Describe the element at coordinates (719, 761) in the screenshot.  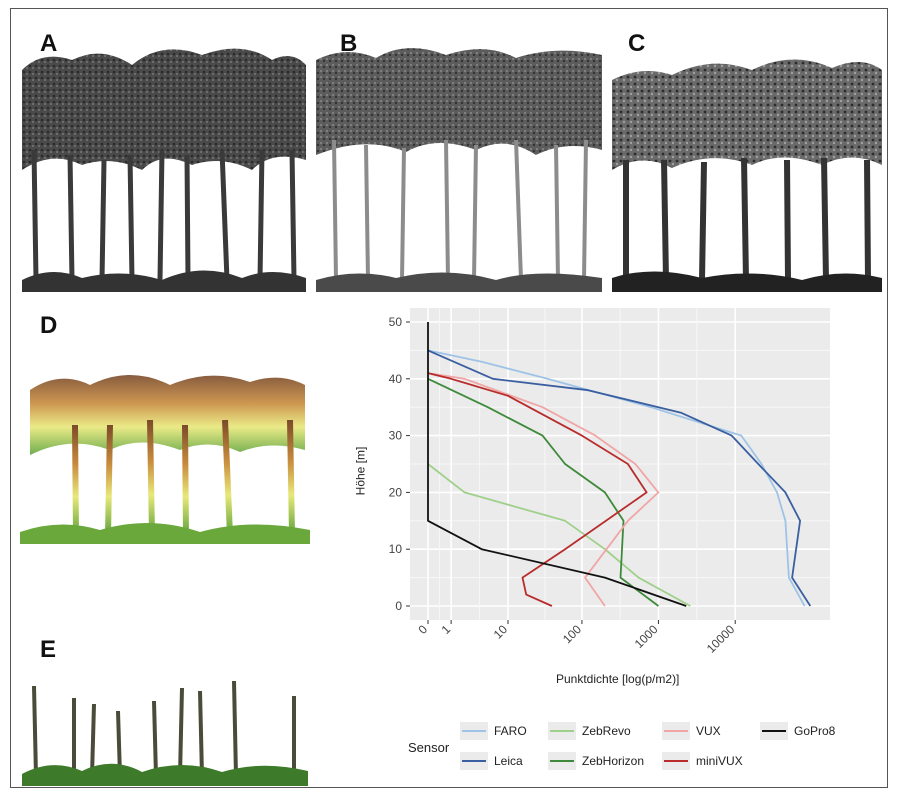
I see `legend-label: miniVUX` at that location.